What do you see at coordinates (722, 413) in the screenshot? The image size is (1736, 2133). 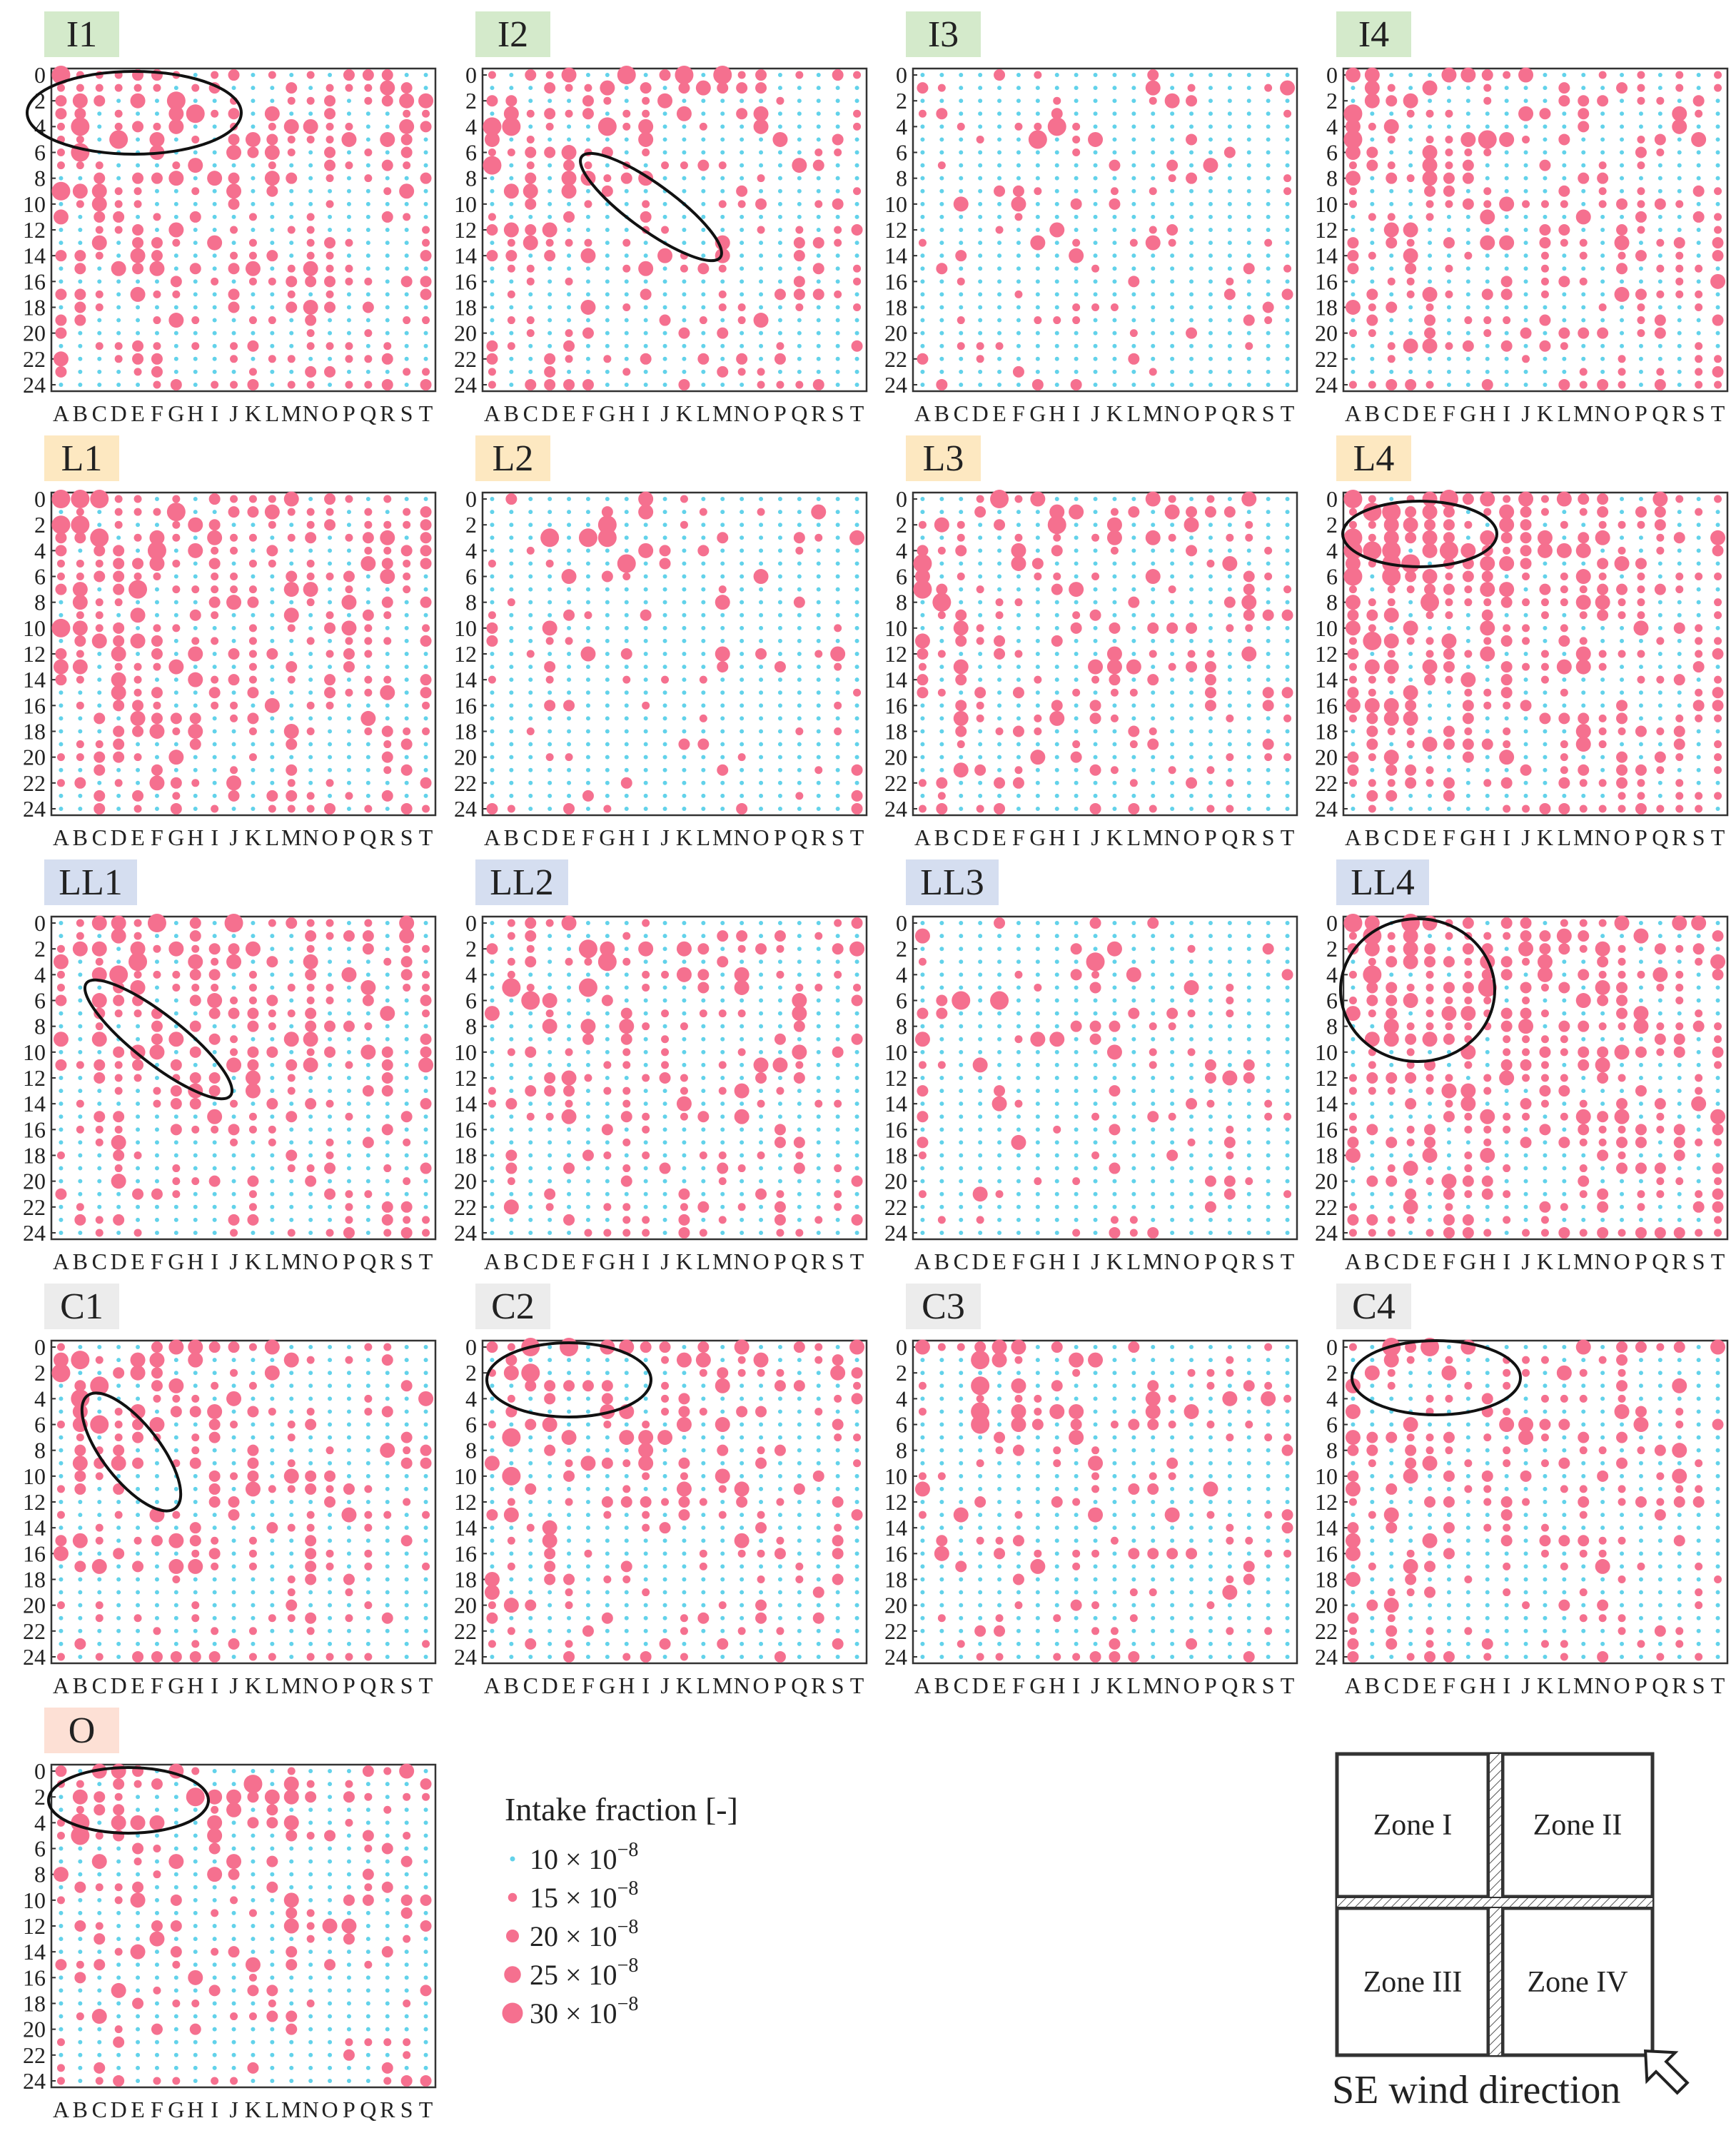 I see `x-tick-label: M` at bounding box center [722, 413].